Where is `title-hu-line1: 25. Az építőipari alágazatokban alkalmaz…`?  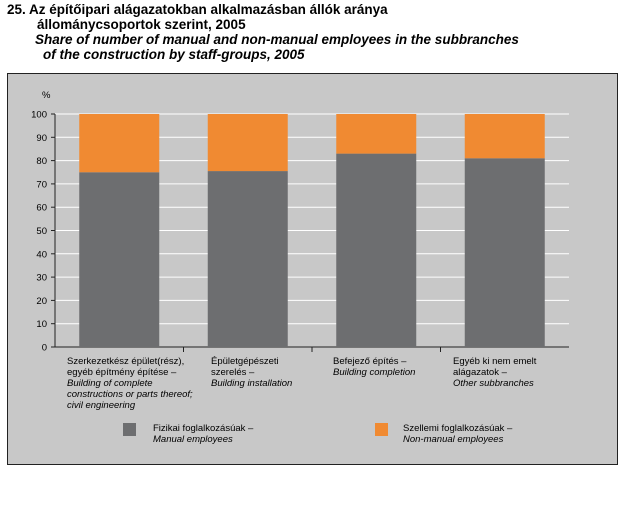
title-hu-line1: 25. Az építőipari alágazatokban alkalmaz… is located at coordinates (197, 9).